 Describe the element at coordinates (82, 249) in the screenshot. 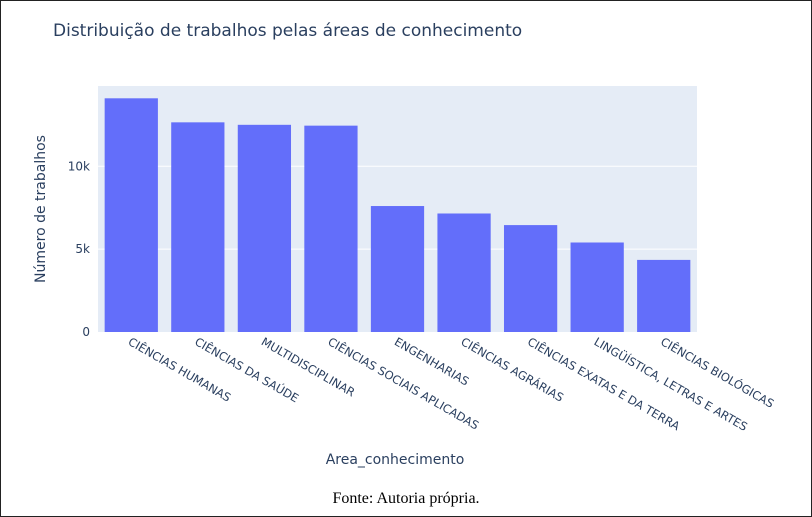

I see `y-tick-label: 5k` at that location.